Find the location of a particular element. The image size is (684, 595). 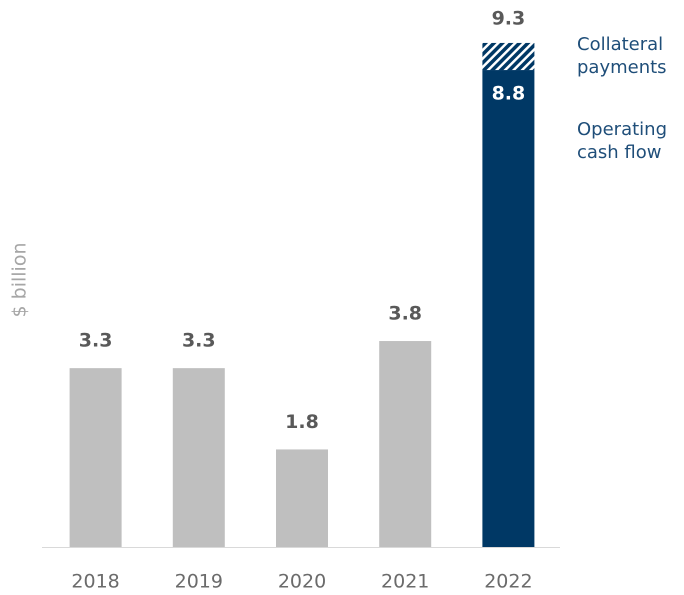

x-tick-label: 2019 is located at coordinates (199, 582).